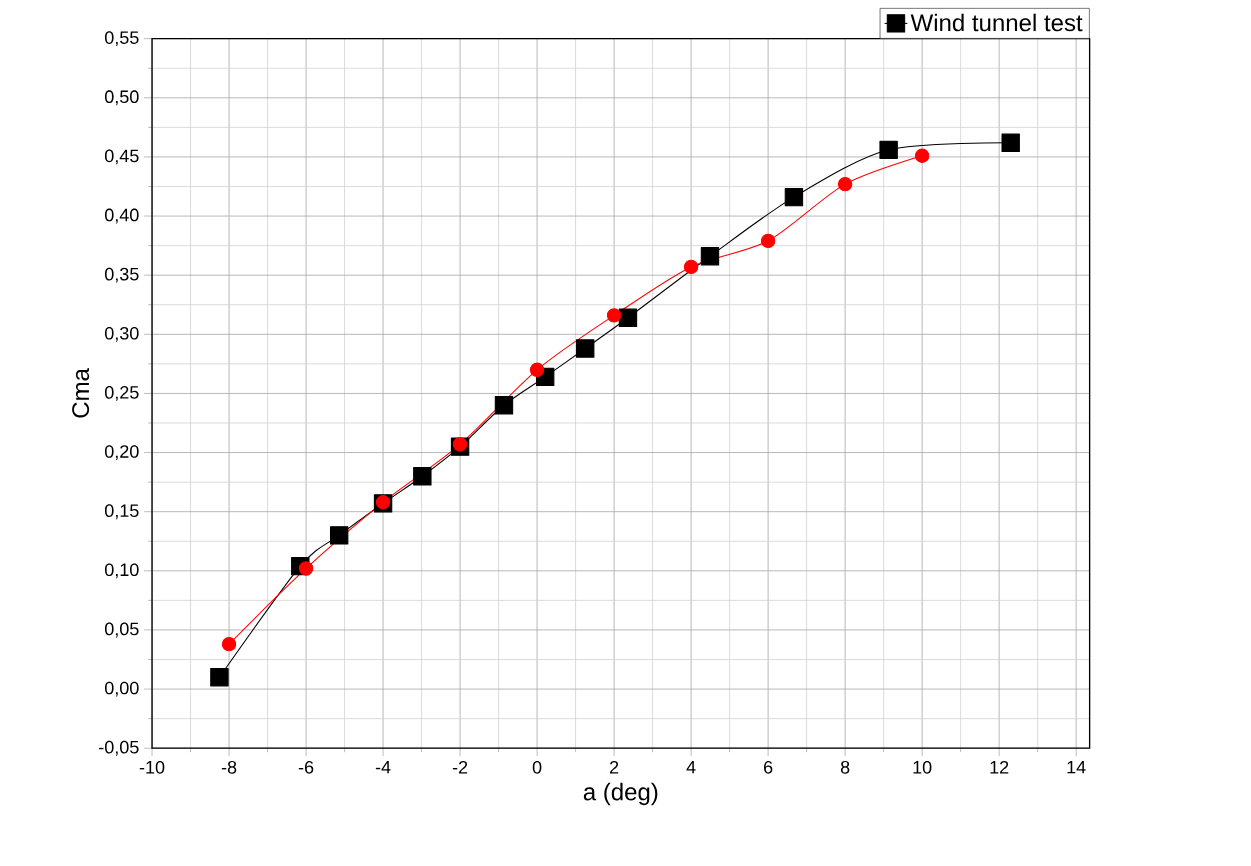 Image resolution: width=1251 pixels, height=866 pixels. I want to click on y-tick-label: 0,45, so click(122, 157).